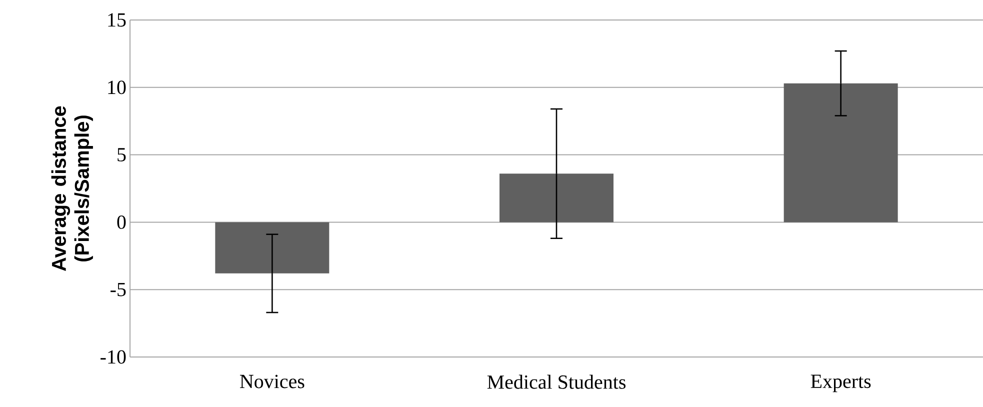  I want to click on y-axis-title: Average distance (Pixels/Sample), so click(72, 188).